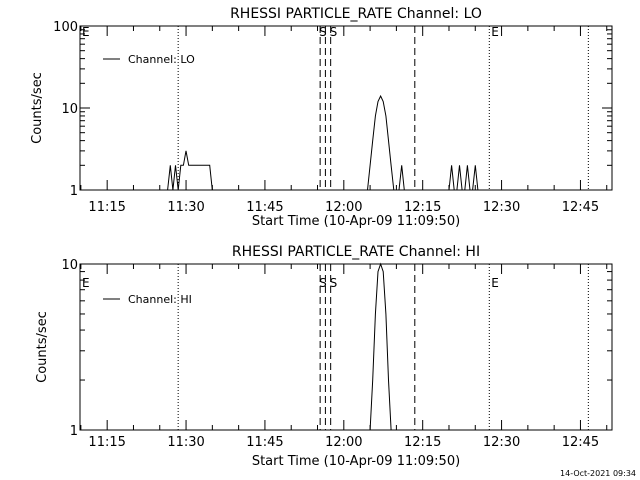 This screenshot has height=480, width=640. I want to click on y-tick-label-hi: 10, so click(69, 265).